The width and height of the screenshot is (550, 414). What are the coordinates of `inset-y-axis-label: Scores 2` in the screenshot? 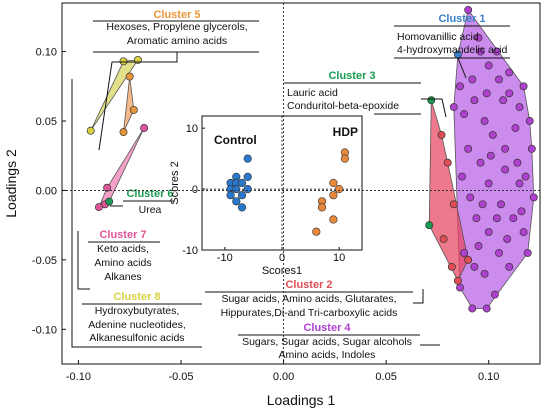 It's located at (175, 182).